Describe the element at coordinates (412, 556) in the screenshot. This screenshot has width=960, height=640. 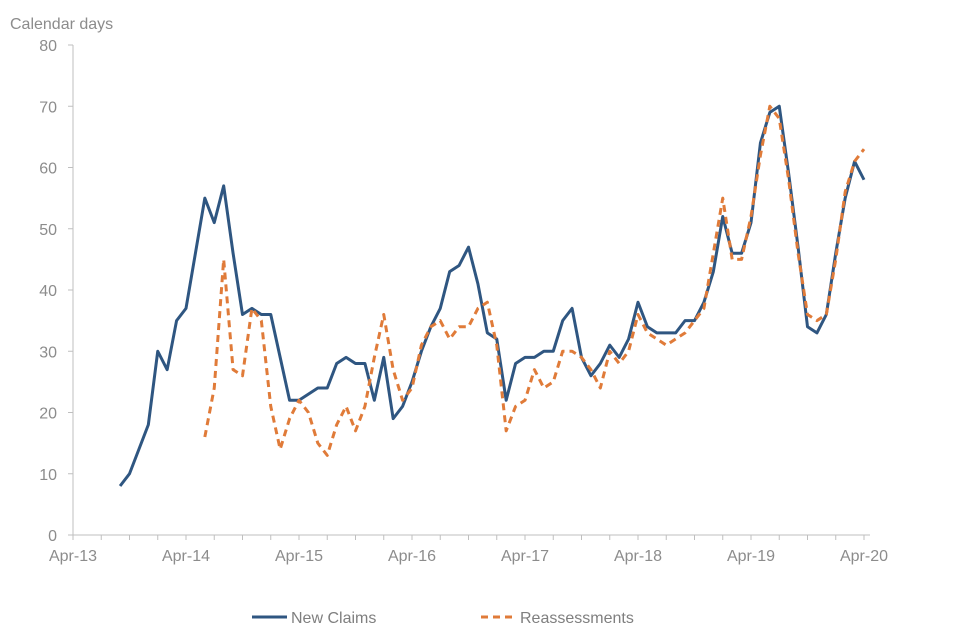
I see `x-tick-label: Apr-16` at that location.